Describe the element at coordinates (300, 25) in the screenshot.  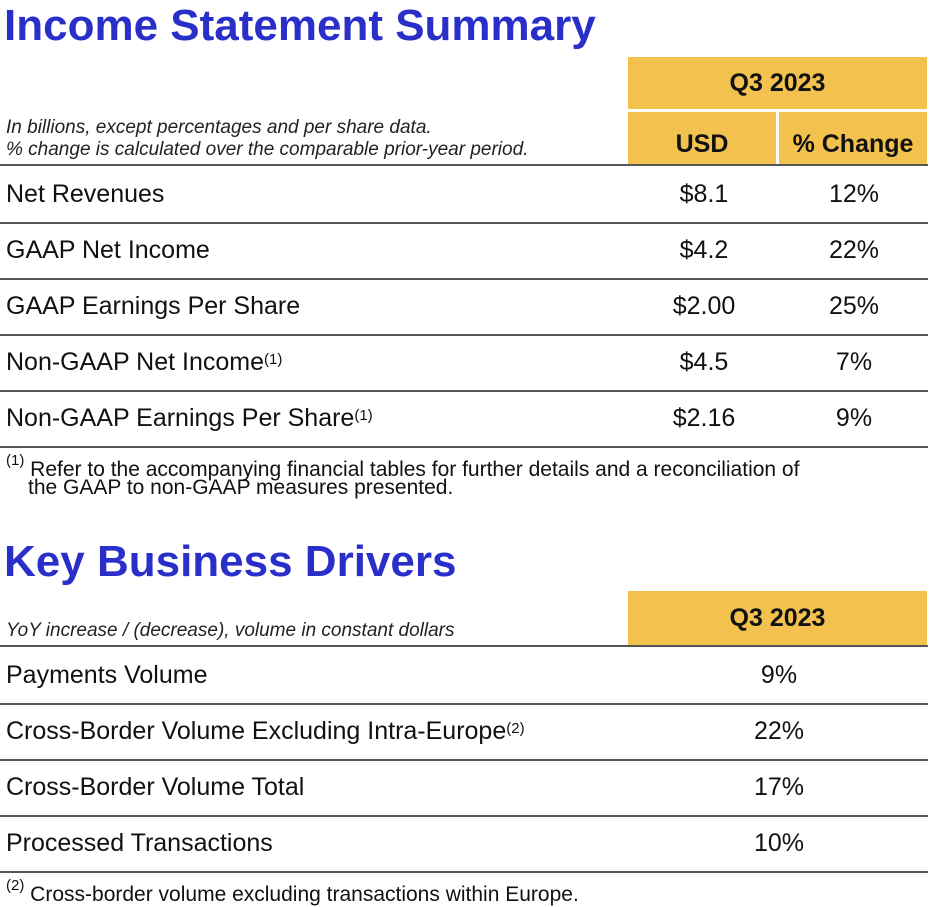
I see `income-title: Income Statement Summary` at that location.